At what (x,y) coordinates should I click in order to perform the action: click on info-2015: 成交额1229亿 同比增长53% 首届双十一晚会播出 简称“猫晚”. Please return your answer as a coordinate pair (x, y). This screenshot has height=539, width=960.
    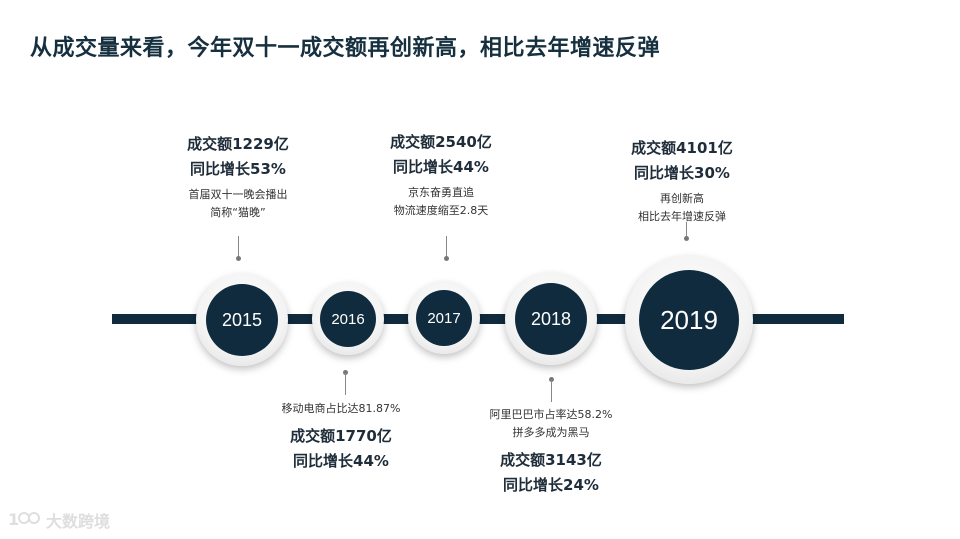
    Looking at the image, I should click on (238, 177).